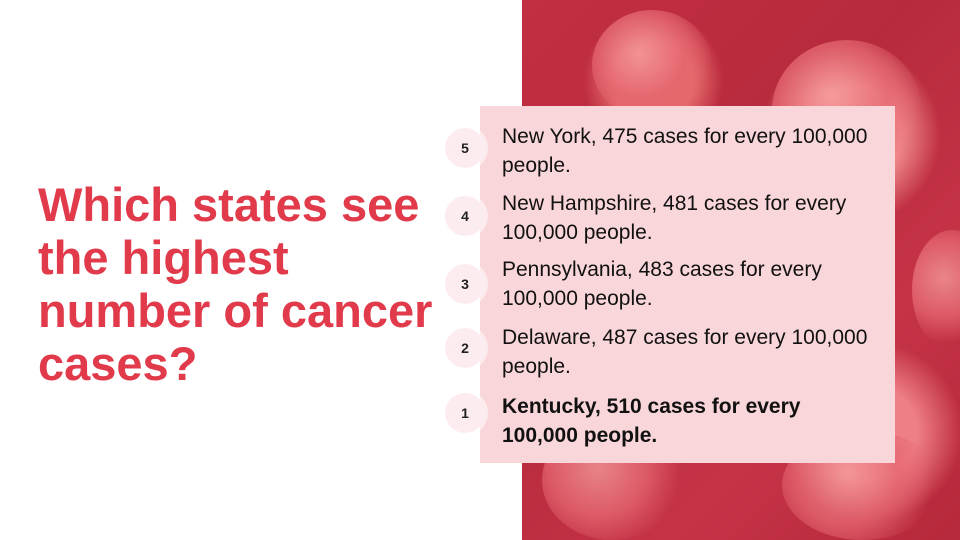 This screenshot has height=540, width=960. I want to click on rank-badge: 2, so click(465, 348).